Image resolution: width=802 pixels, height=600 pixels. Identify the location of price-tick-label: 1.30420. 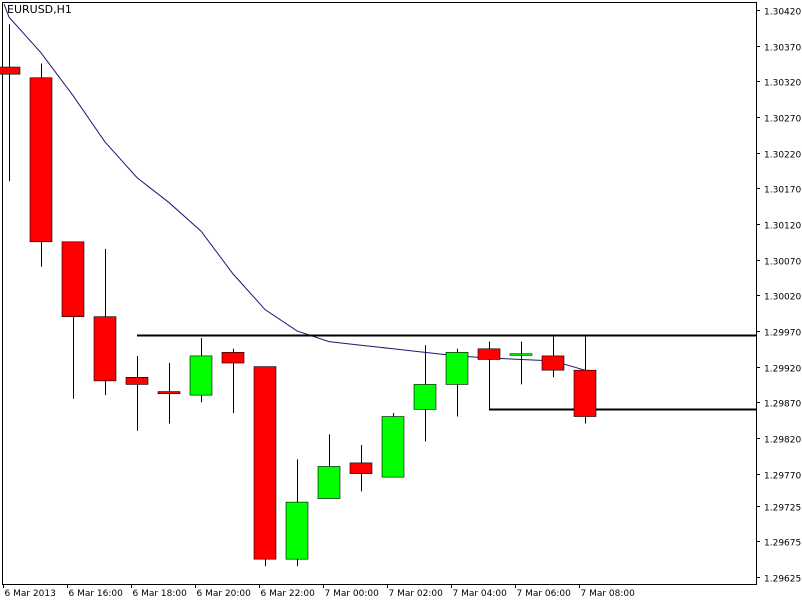
(782, 13).